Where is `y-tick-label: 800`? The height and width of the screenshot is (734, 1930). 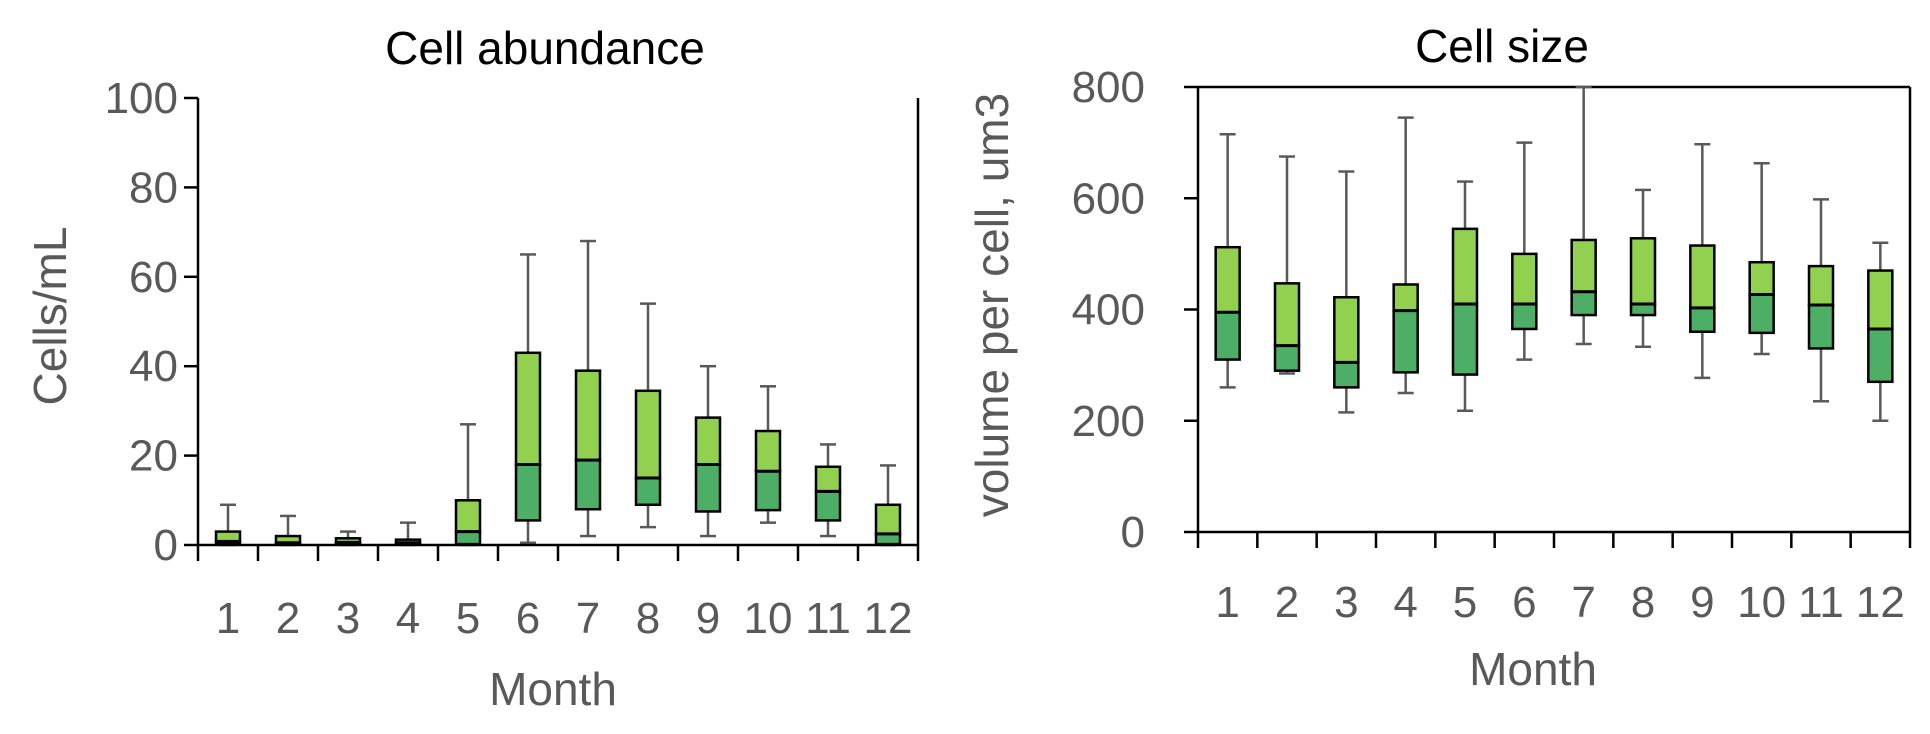 y-tick-label: 800 is located at coordinates (1108, 87).